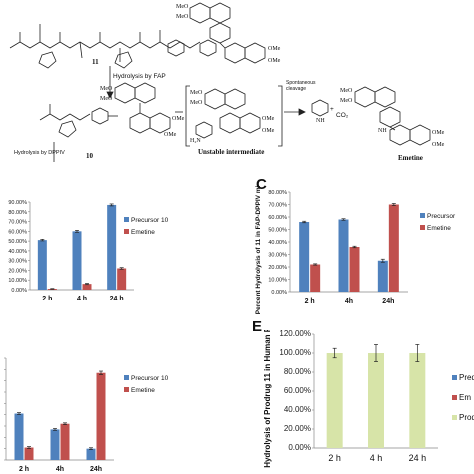 This screenshot has height=474, width=474. I want to click on y-axis-label: Hydrolysis of Prodrug 11 in Human Plasma, so click(267, 399).